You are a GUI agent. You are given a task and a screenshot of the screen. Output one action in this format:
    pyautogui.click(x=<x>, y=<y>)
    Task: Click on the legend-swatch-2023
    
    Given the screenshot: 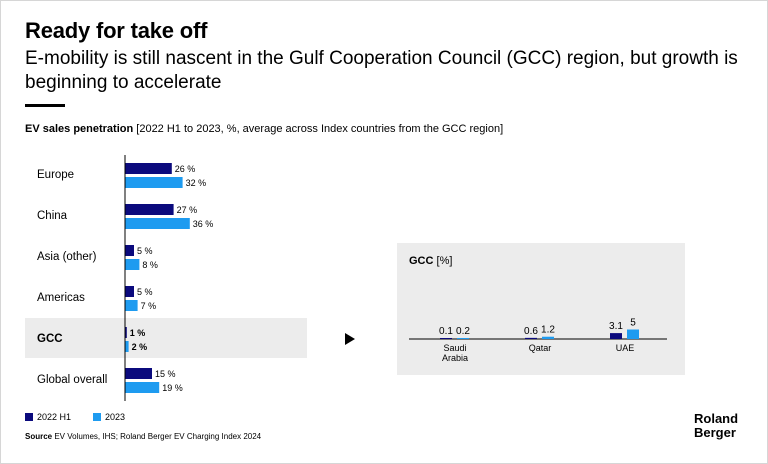 What is the action you would take?
    pyautogui.click(x=97, y=417)
    